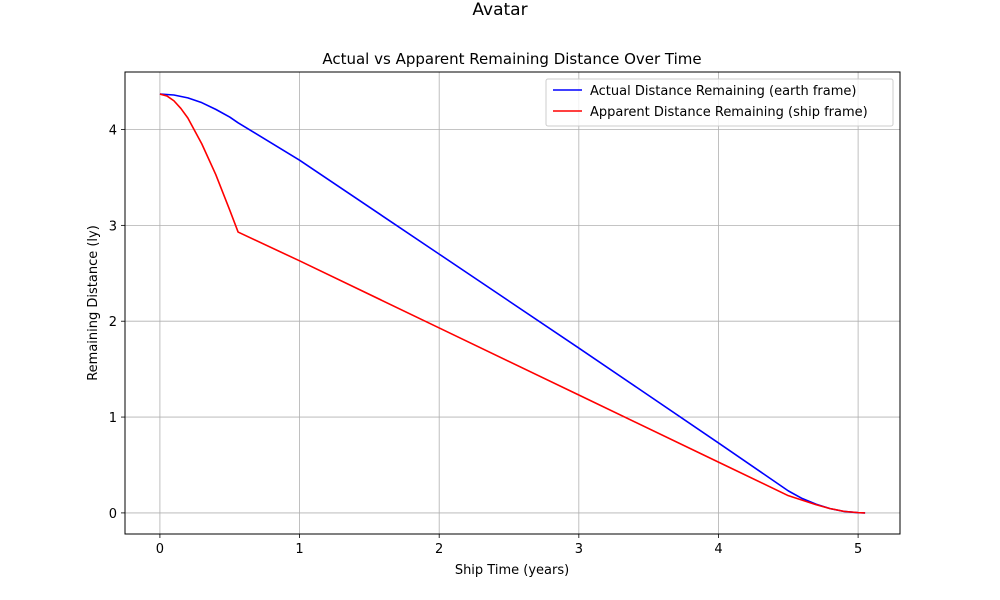 This screenshot has width=1000, height=600. Describe the element at coordinates (93, 303) in the screenshot. I see `y-axis-label: Remaining Distance (ly)` at that location.